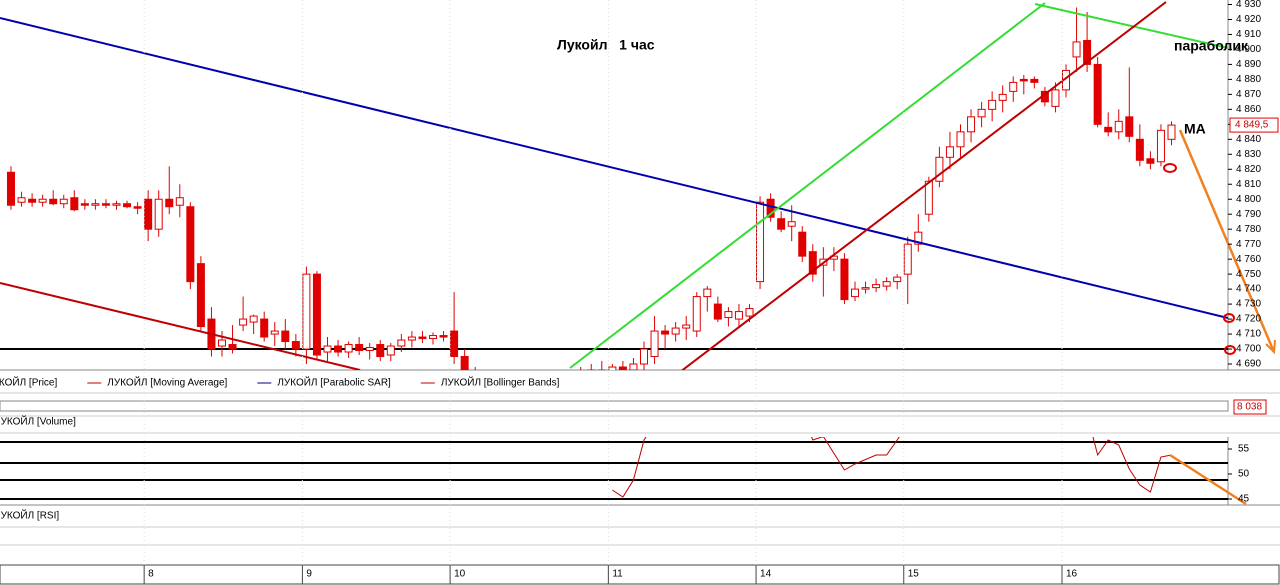 The width and height of the screenshot is (1280, 585). Describe the element at coordinates (1248, 34) in the screenshot. I see `y-tick-label: 4 910` at that location.